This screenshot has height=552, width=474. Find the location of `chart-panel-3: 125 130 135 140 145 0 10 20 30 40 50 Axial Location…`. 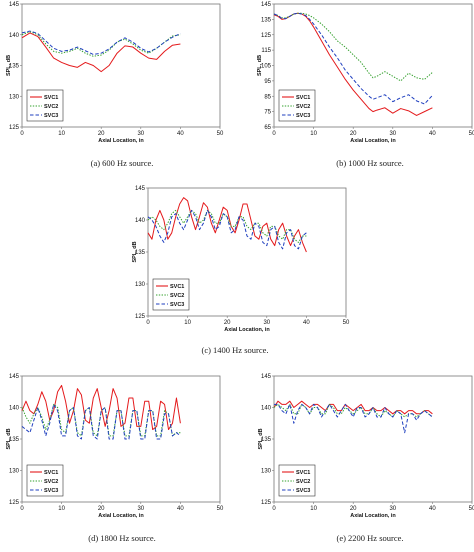

chart-panel-3: 125 130 135 140 145 0 10 20 30 40 50 Axial Location… is located at coordinates (241, 270).